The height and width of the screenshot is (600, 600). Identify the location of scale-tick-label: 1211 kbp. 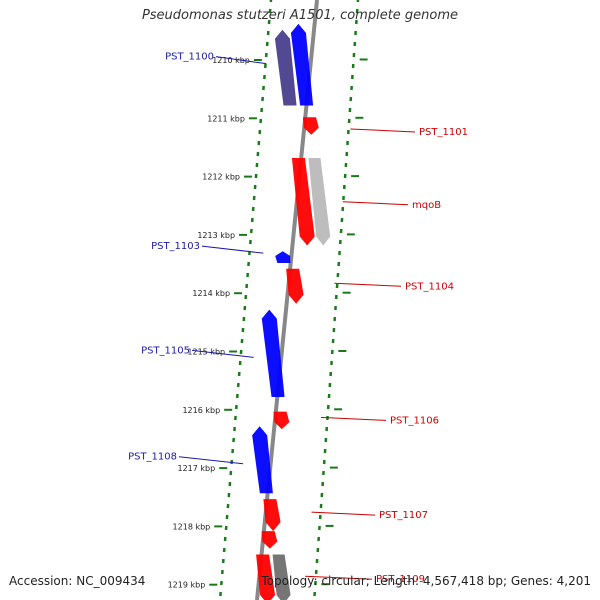
(226, 118).